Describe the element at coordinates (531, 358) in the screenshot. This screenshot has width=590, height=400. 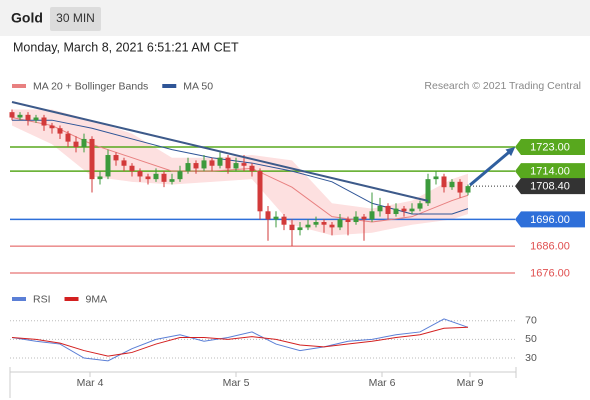
I see `y-tick-label: 30` at that location.